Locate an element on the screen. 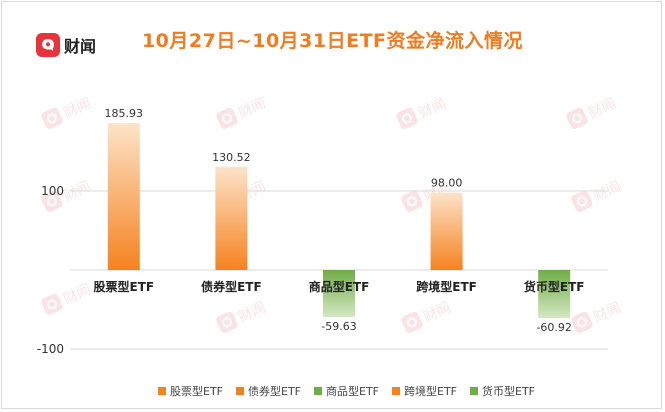  data-label: -60.92 is located at coordinates (553, 327).